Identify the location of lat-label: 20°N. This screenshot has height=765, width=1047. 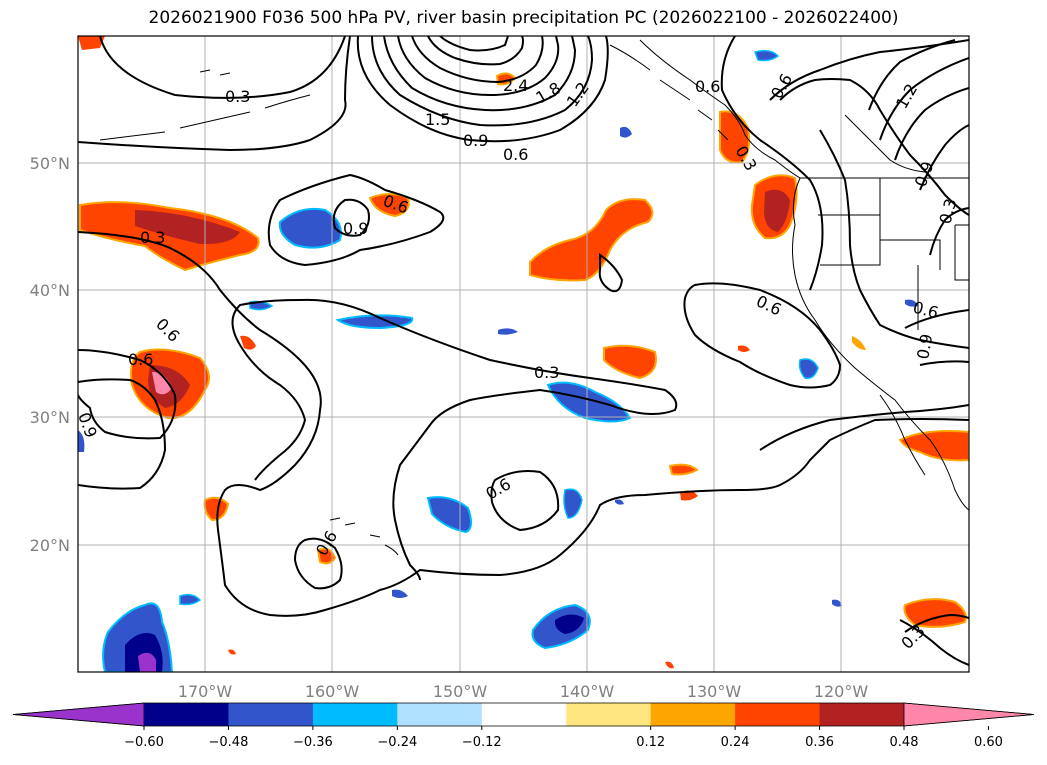
(50, 545).